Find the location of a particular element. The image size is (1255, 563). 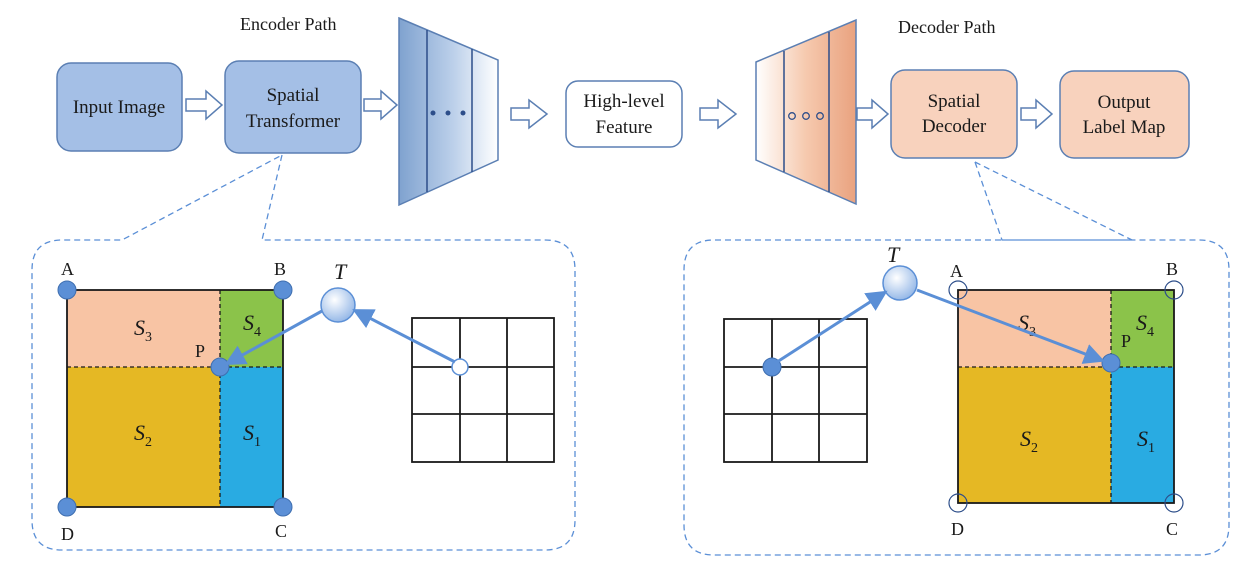

right-region-s1-label: S1 is located at coordinates (1146, 441).